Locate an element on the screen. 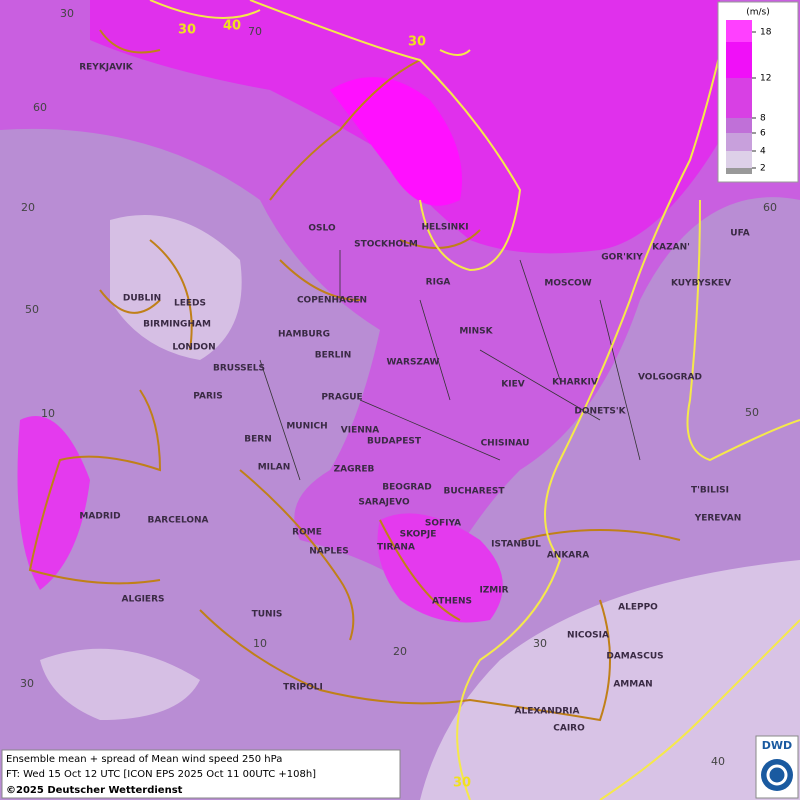  border is located at coordinates (450, 365).